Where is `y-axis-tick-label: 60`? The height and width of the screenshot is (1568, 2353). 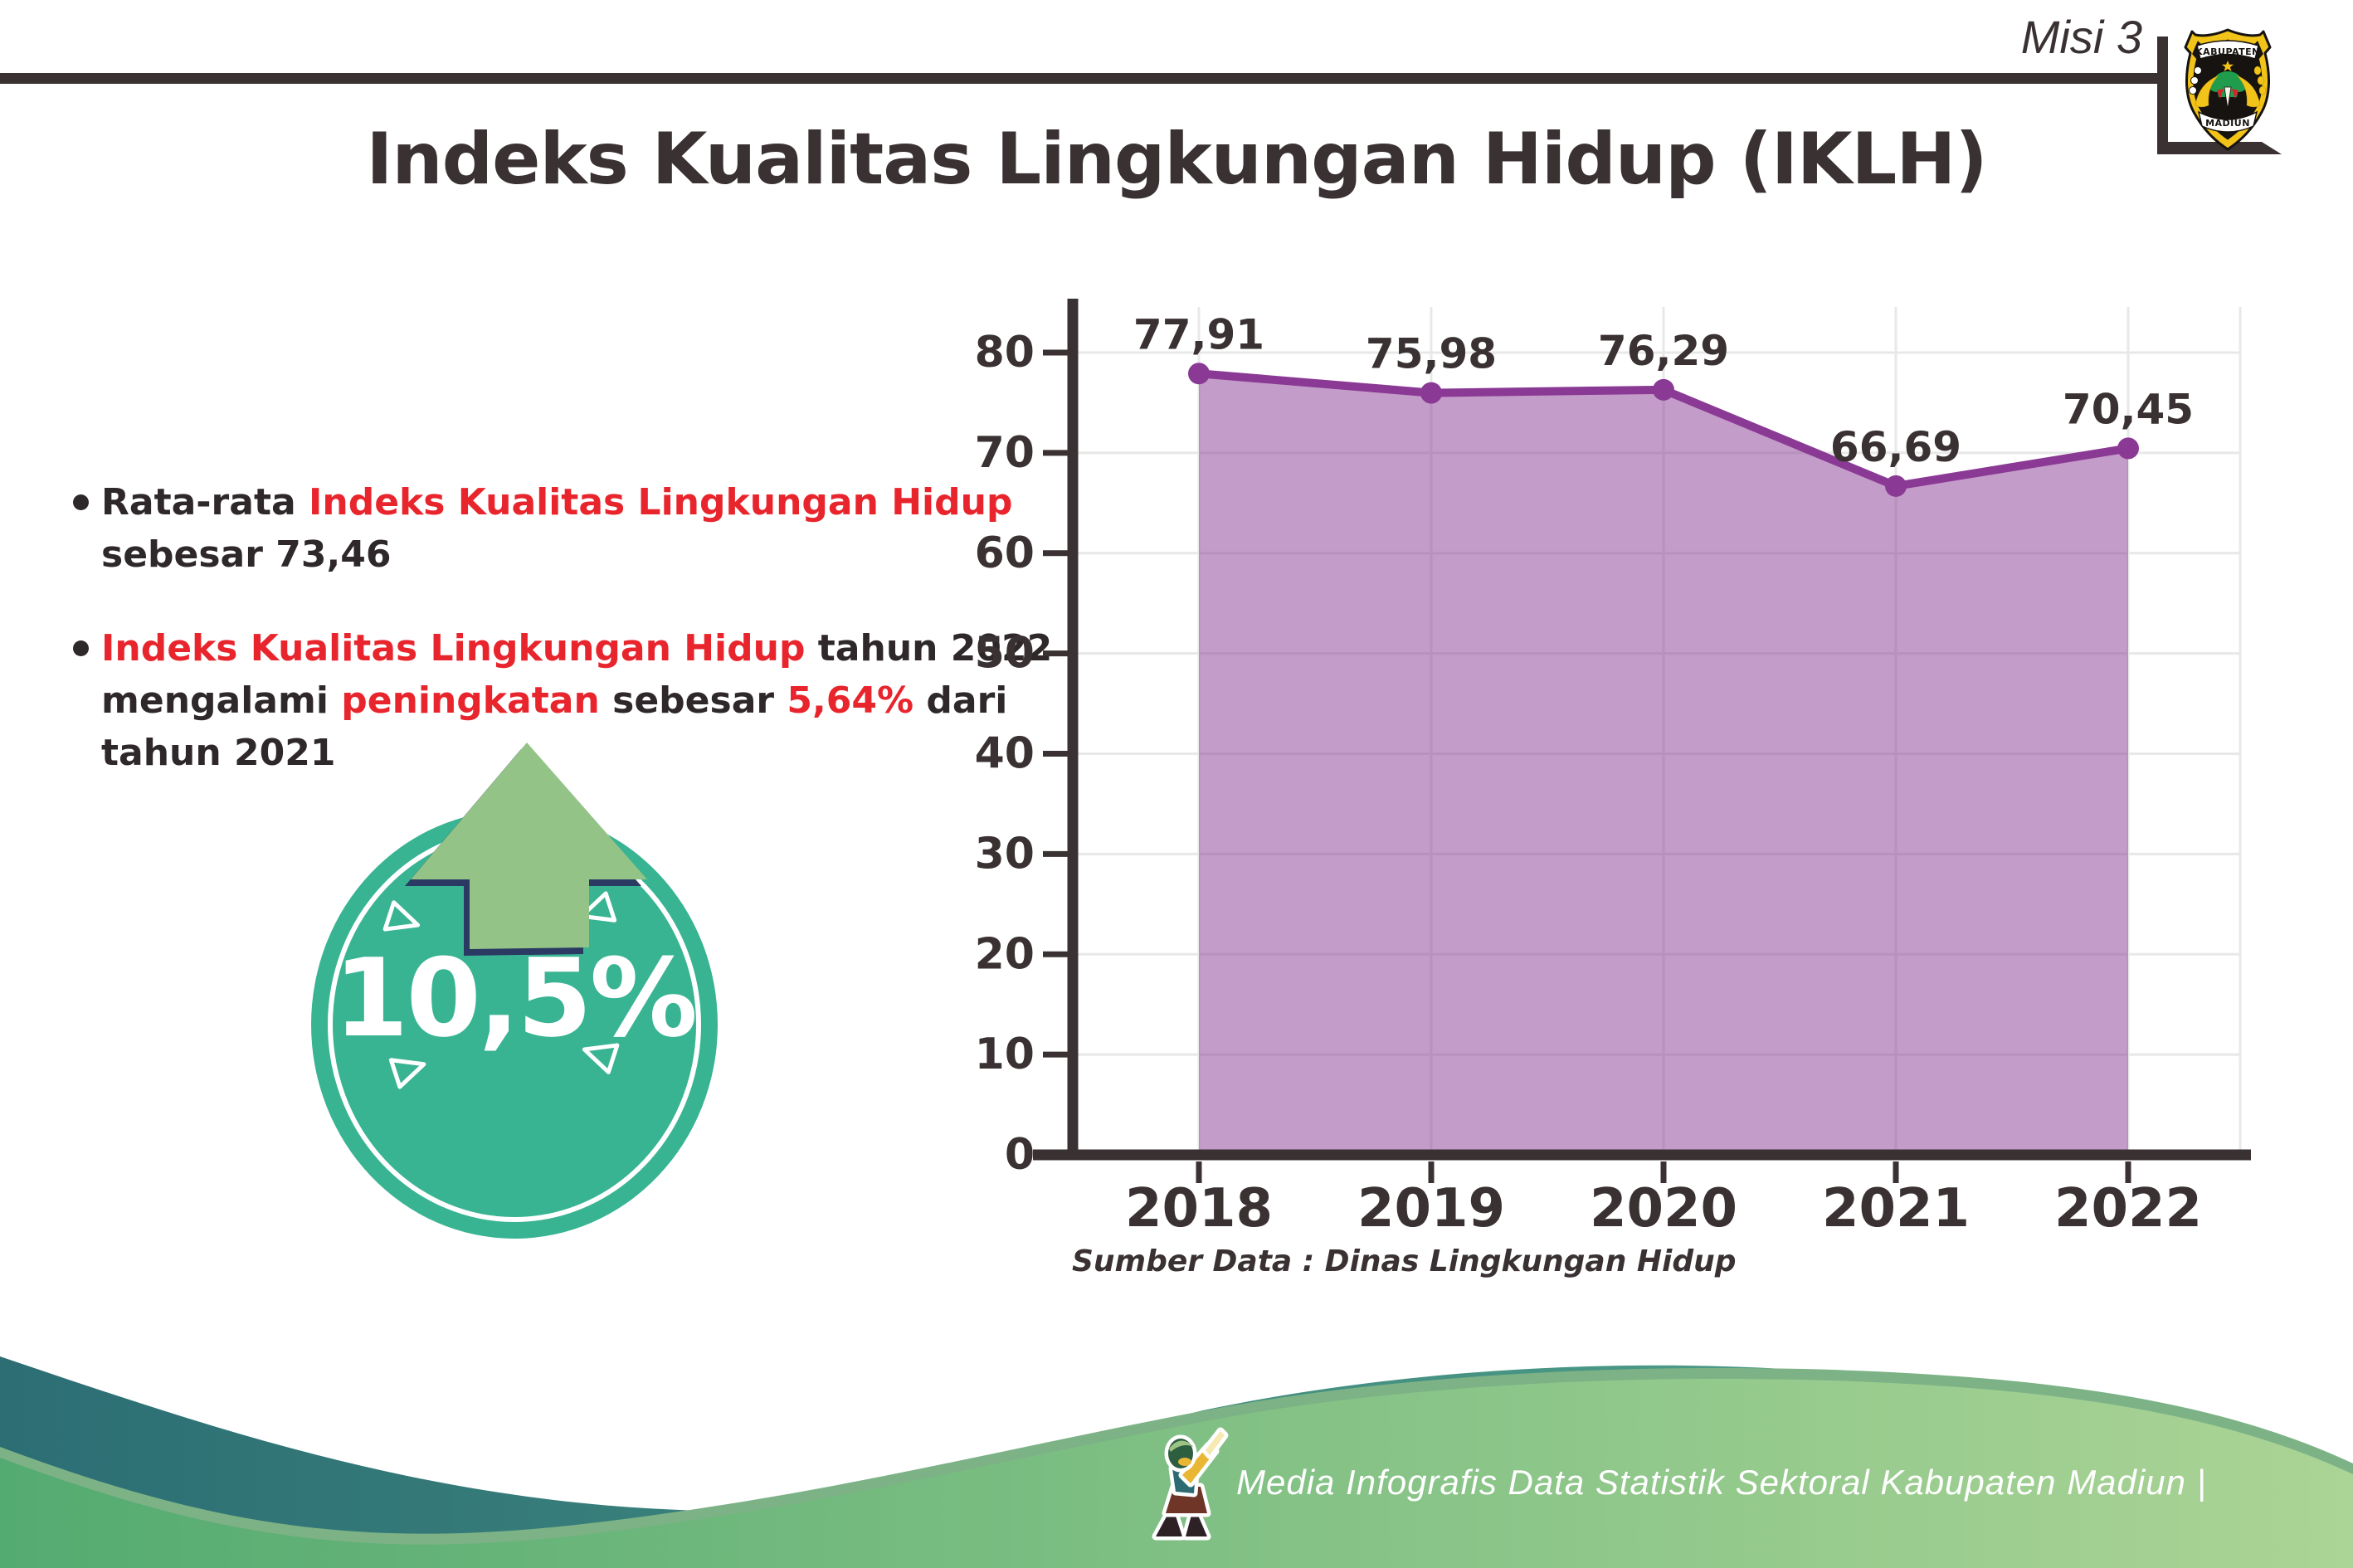 y-axis-tick-label: 60 is located at coordinates (1005, 553).